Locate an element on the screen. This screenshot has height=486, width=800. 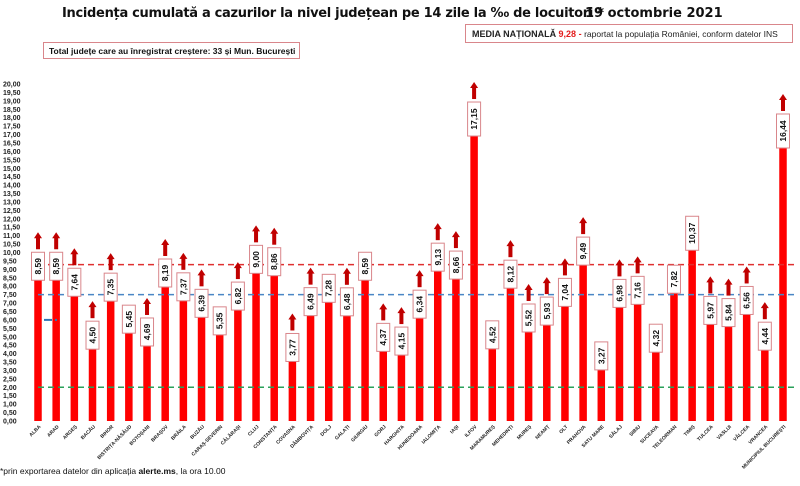
data-label: 4,69 is located at coordinates (147, 331).